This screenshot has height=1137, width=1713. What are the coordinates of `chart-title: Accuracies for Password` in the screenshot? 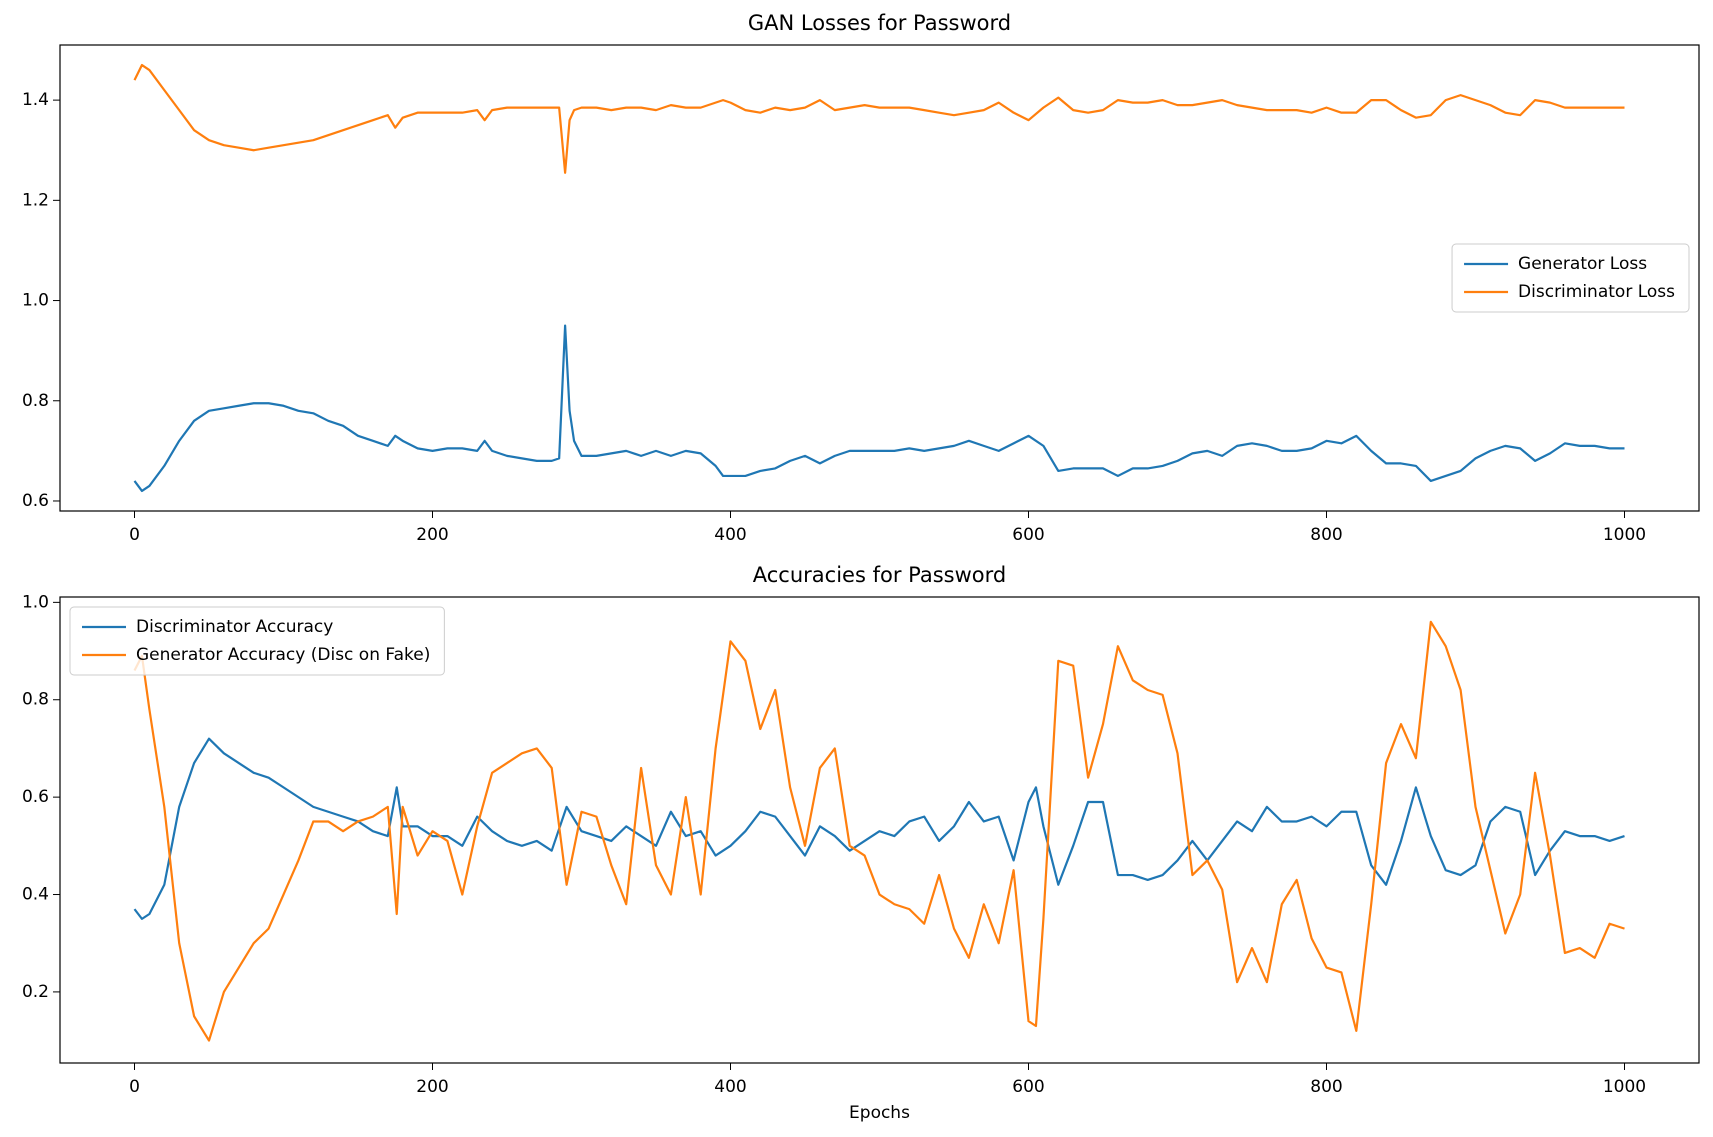 It's located at (879, 575).